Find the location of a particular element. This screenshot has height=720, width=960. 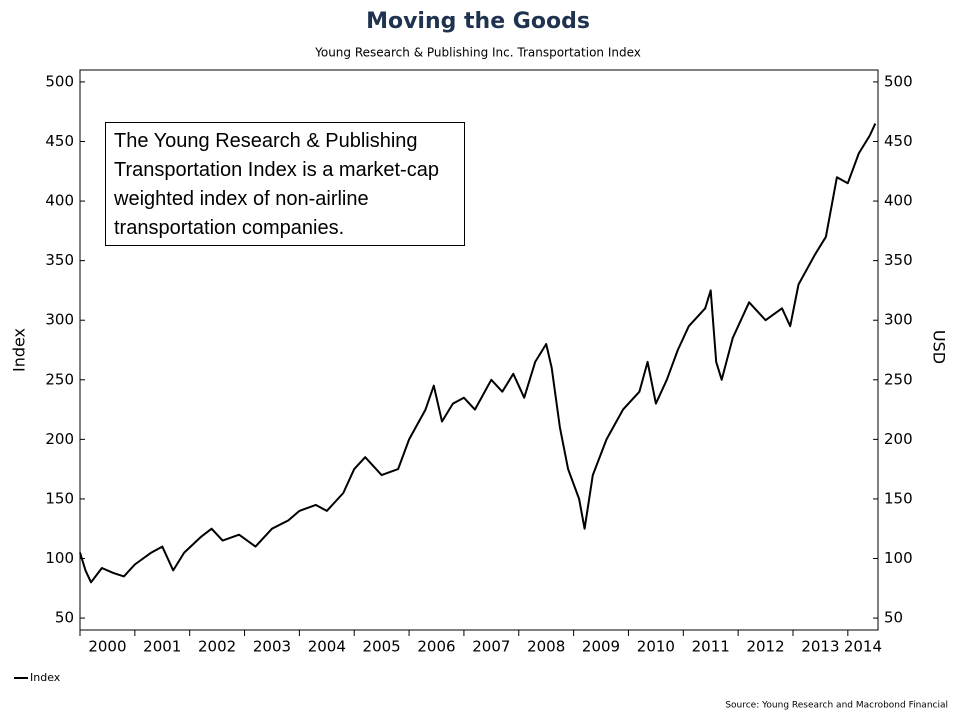

y-tick-label: 300 is located at coordinates (59, 320).